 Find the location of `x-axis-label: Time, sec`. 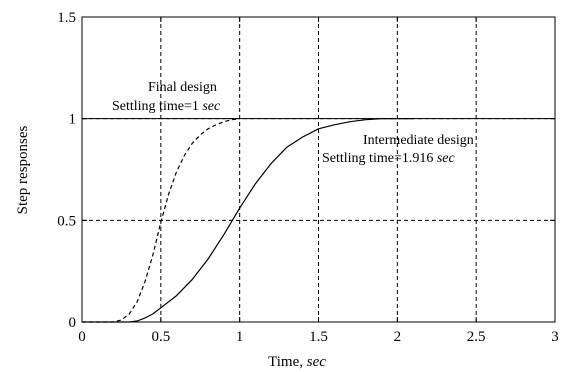

x-axis-label: Time, sec is located at coordinates (297, 362).